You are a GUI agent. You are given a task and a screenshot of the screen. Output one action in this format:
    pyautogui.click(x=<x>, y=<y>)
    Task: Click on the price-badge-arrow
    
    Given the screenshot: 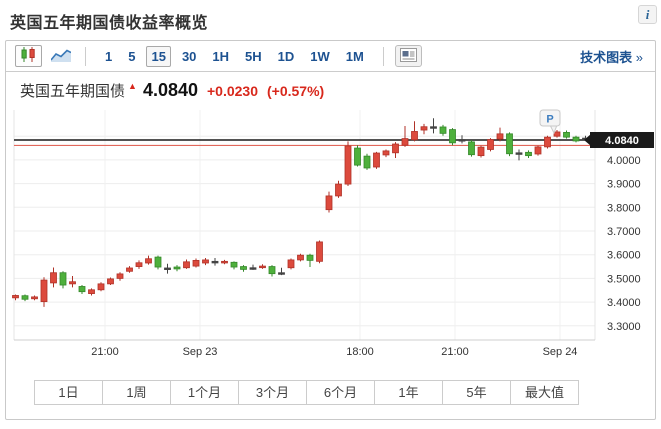 What is the action you would take?
    pyautogui.click(x=587, y=140)
    